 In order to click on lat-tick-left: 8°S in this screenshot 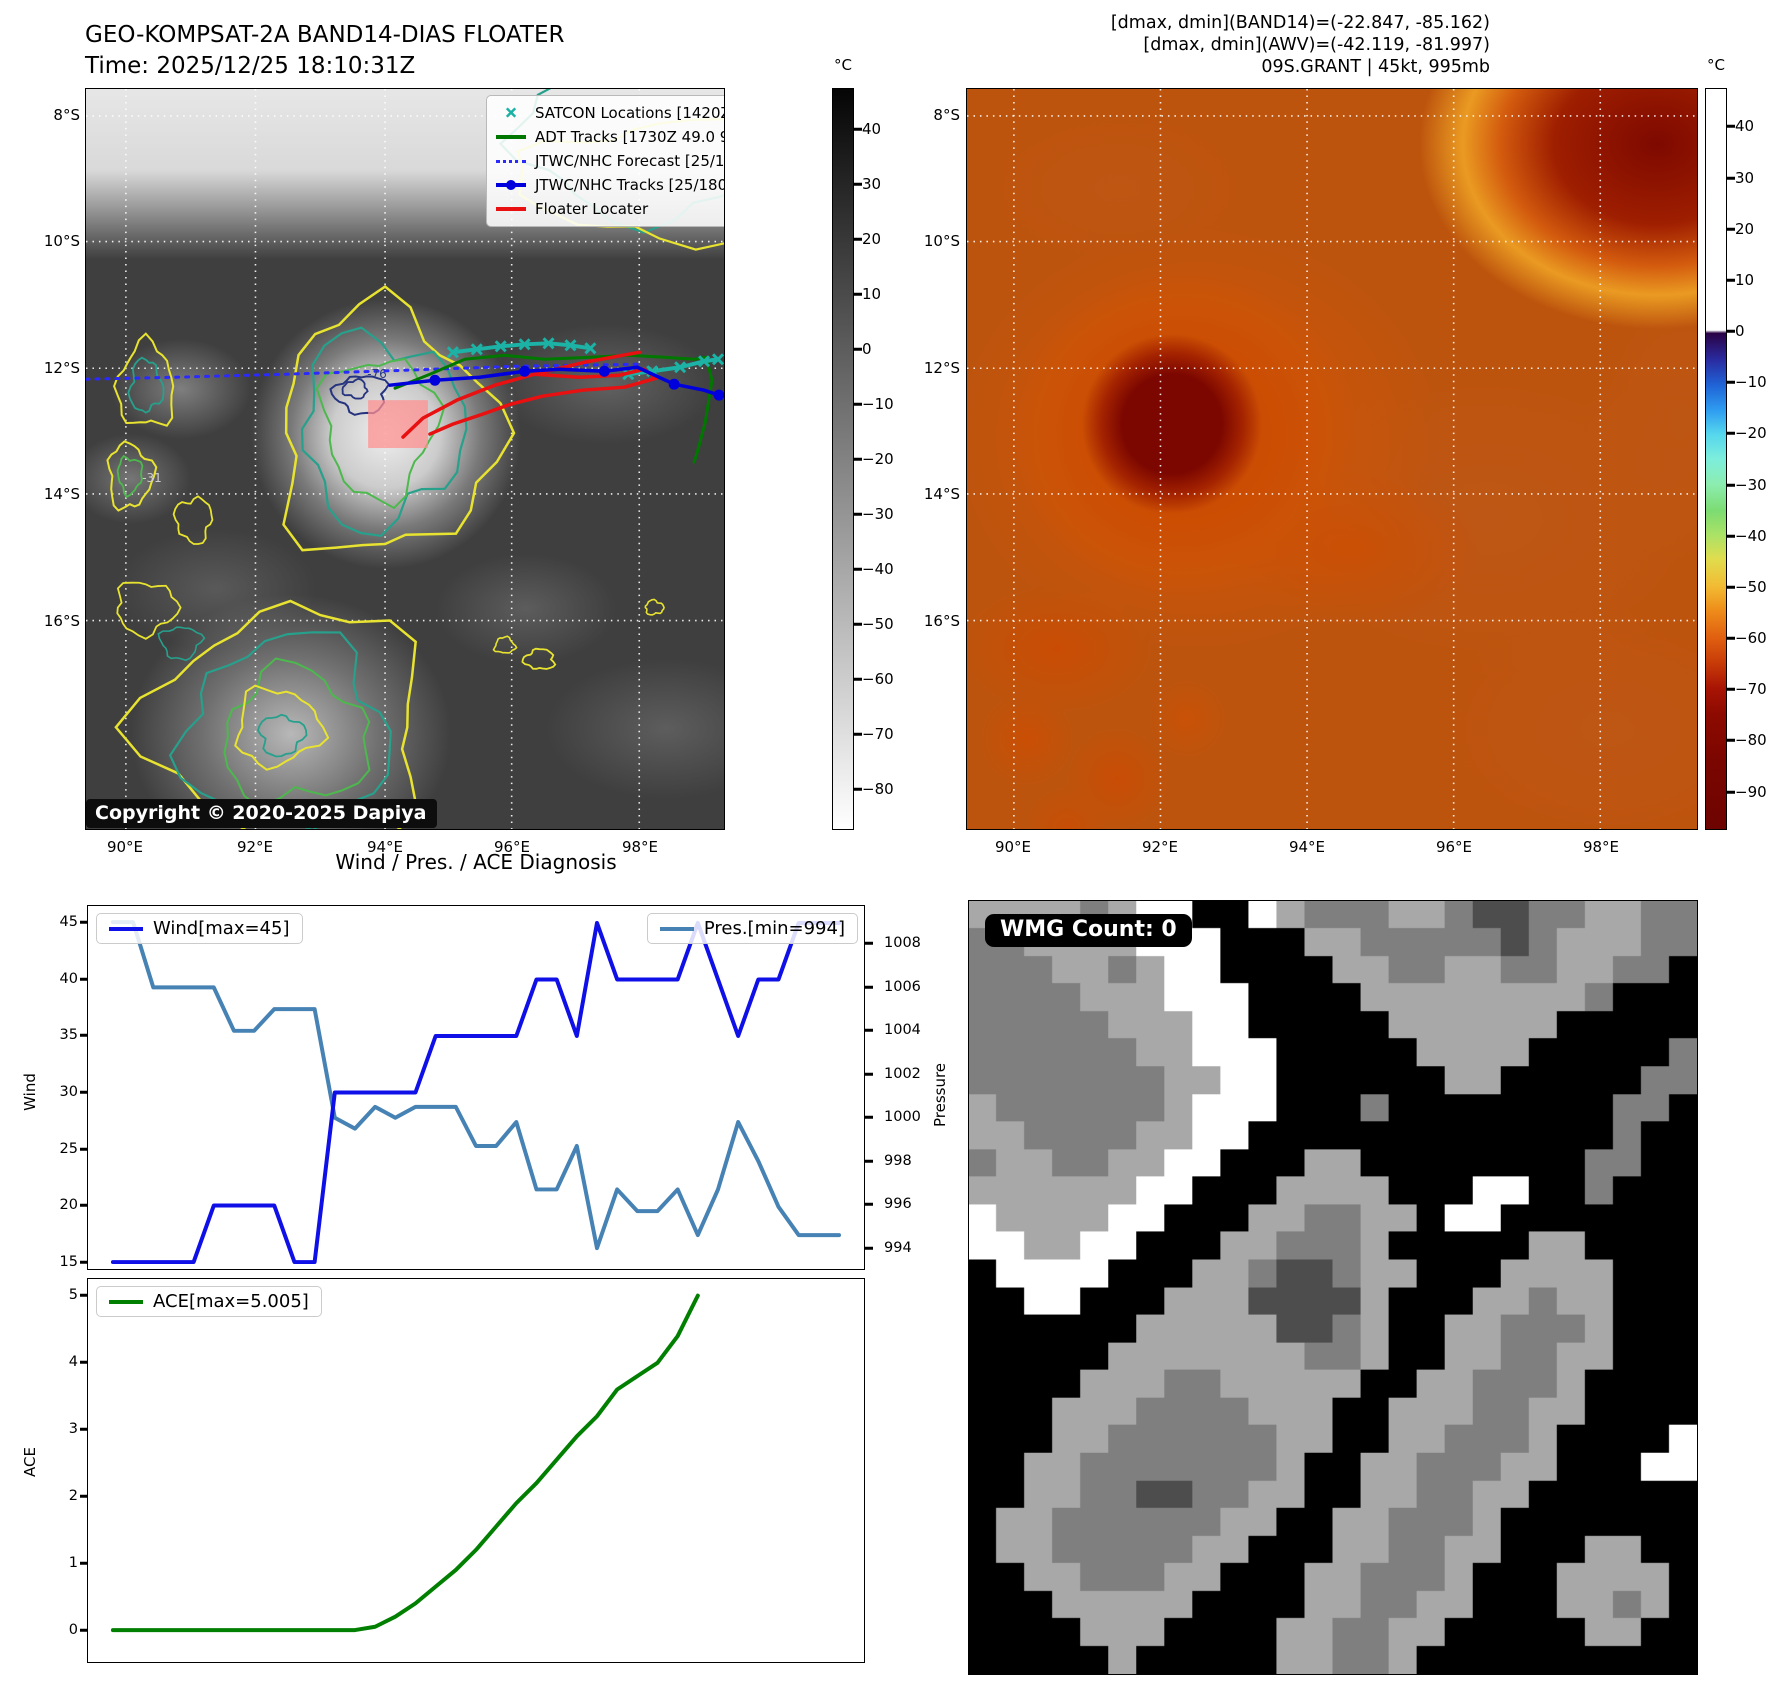, I will do `click(66, 115)`.